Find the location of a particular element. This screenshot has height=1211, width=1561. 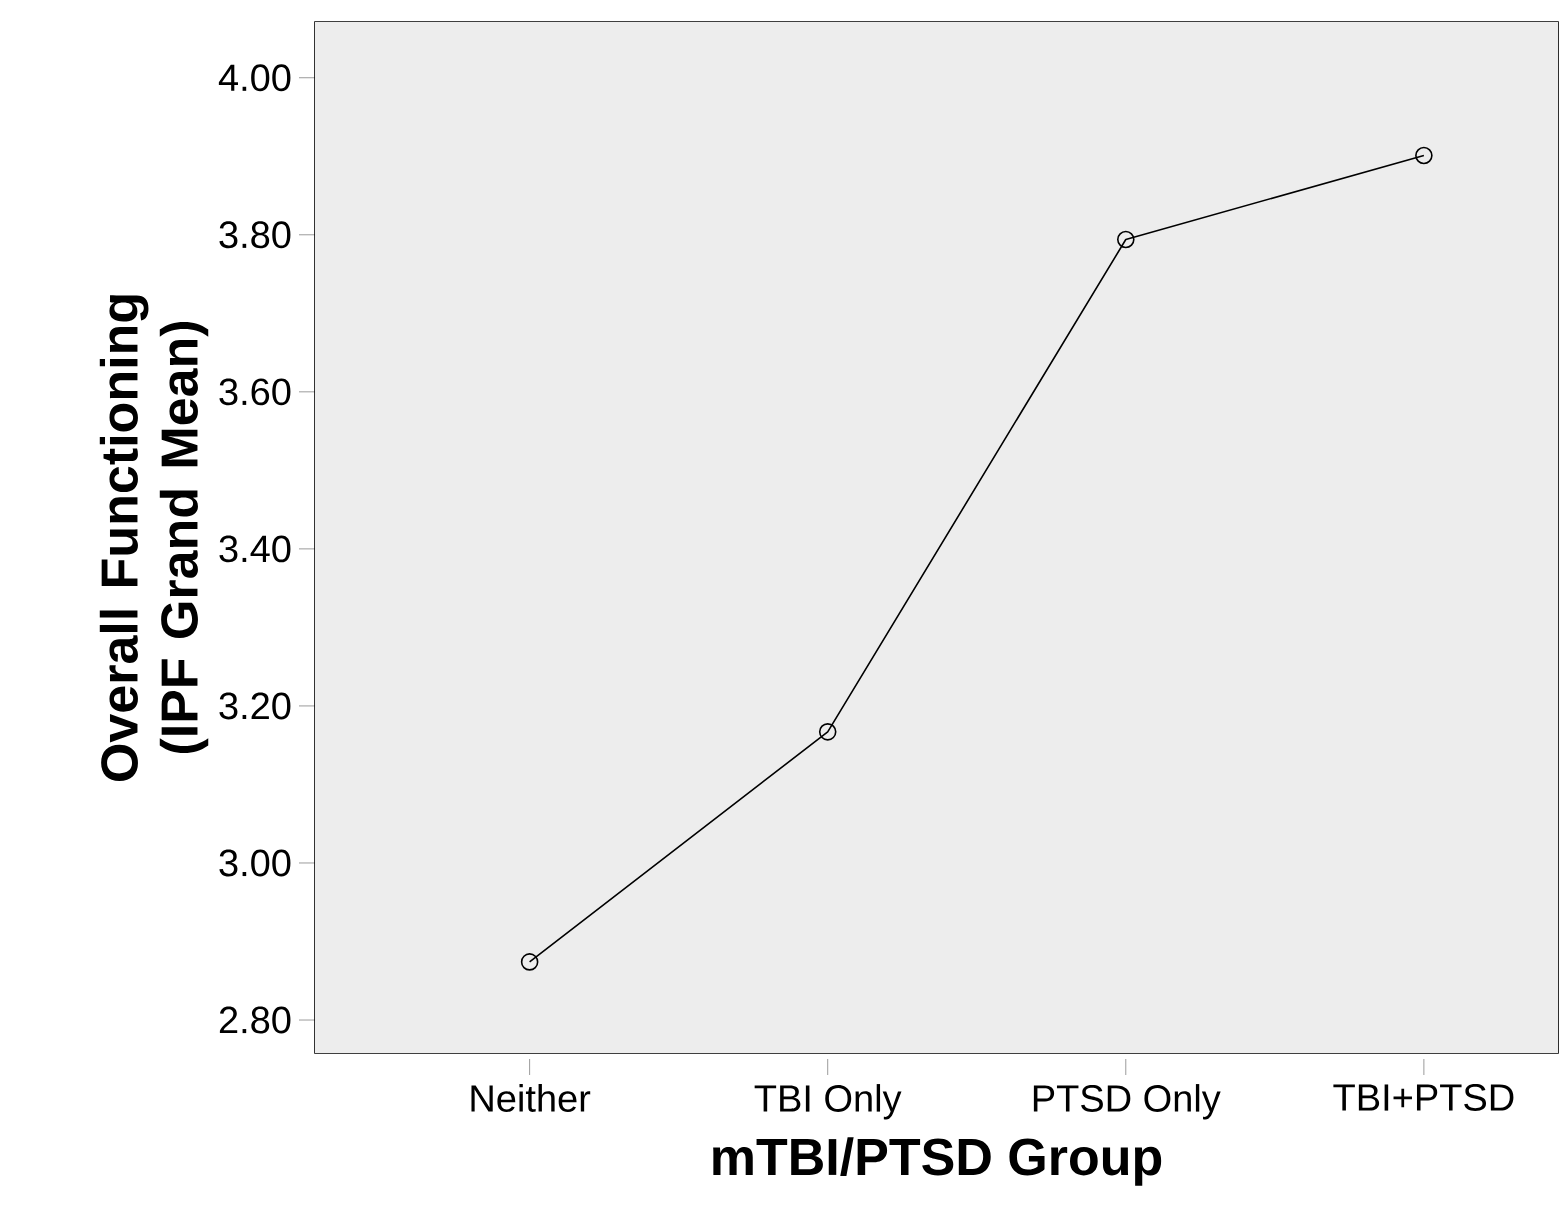

x-tick-label: TBI Only is located at coordinates (828, 1102).